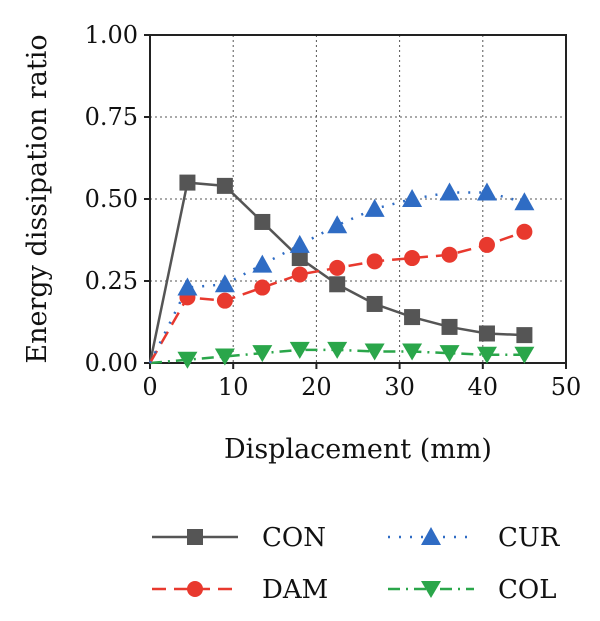 The image size is (600, 621). What do you see at coordinates (340, 293) in the screenshot?
I see `series-dam` at bounding box center [340, 293].